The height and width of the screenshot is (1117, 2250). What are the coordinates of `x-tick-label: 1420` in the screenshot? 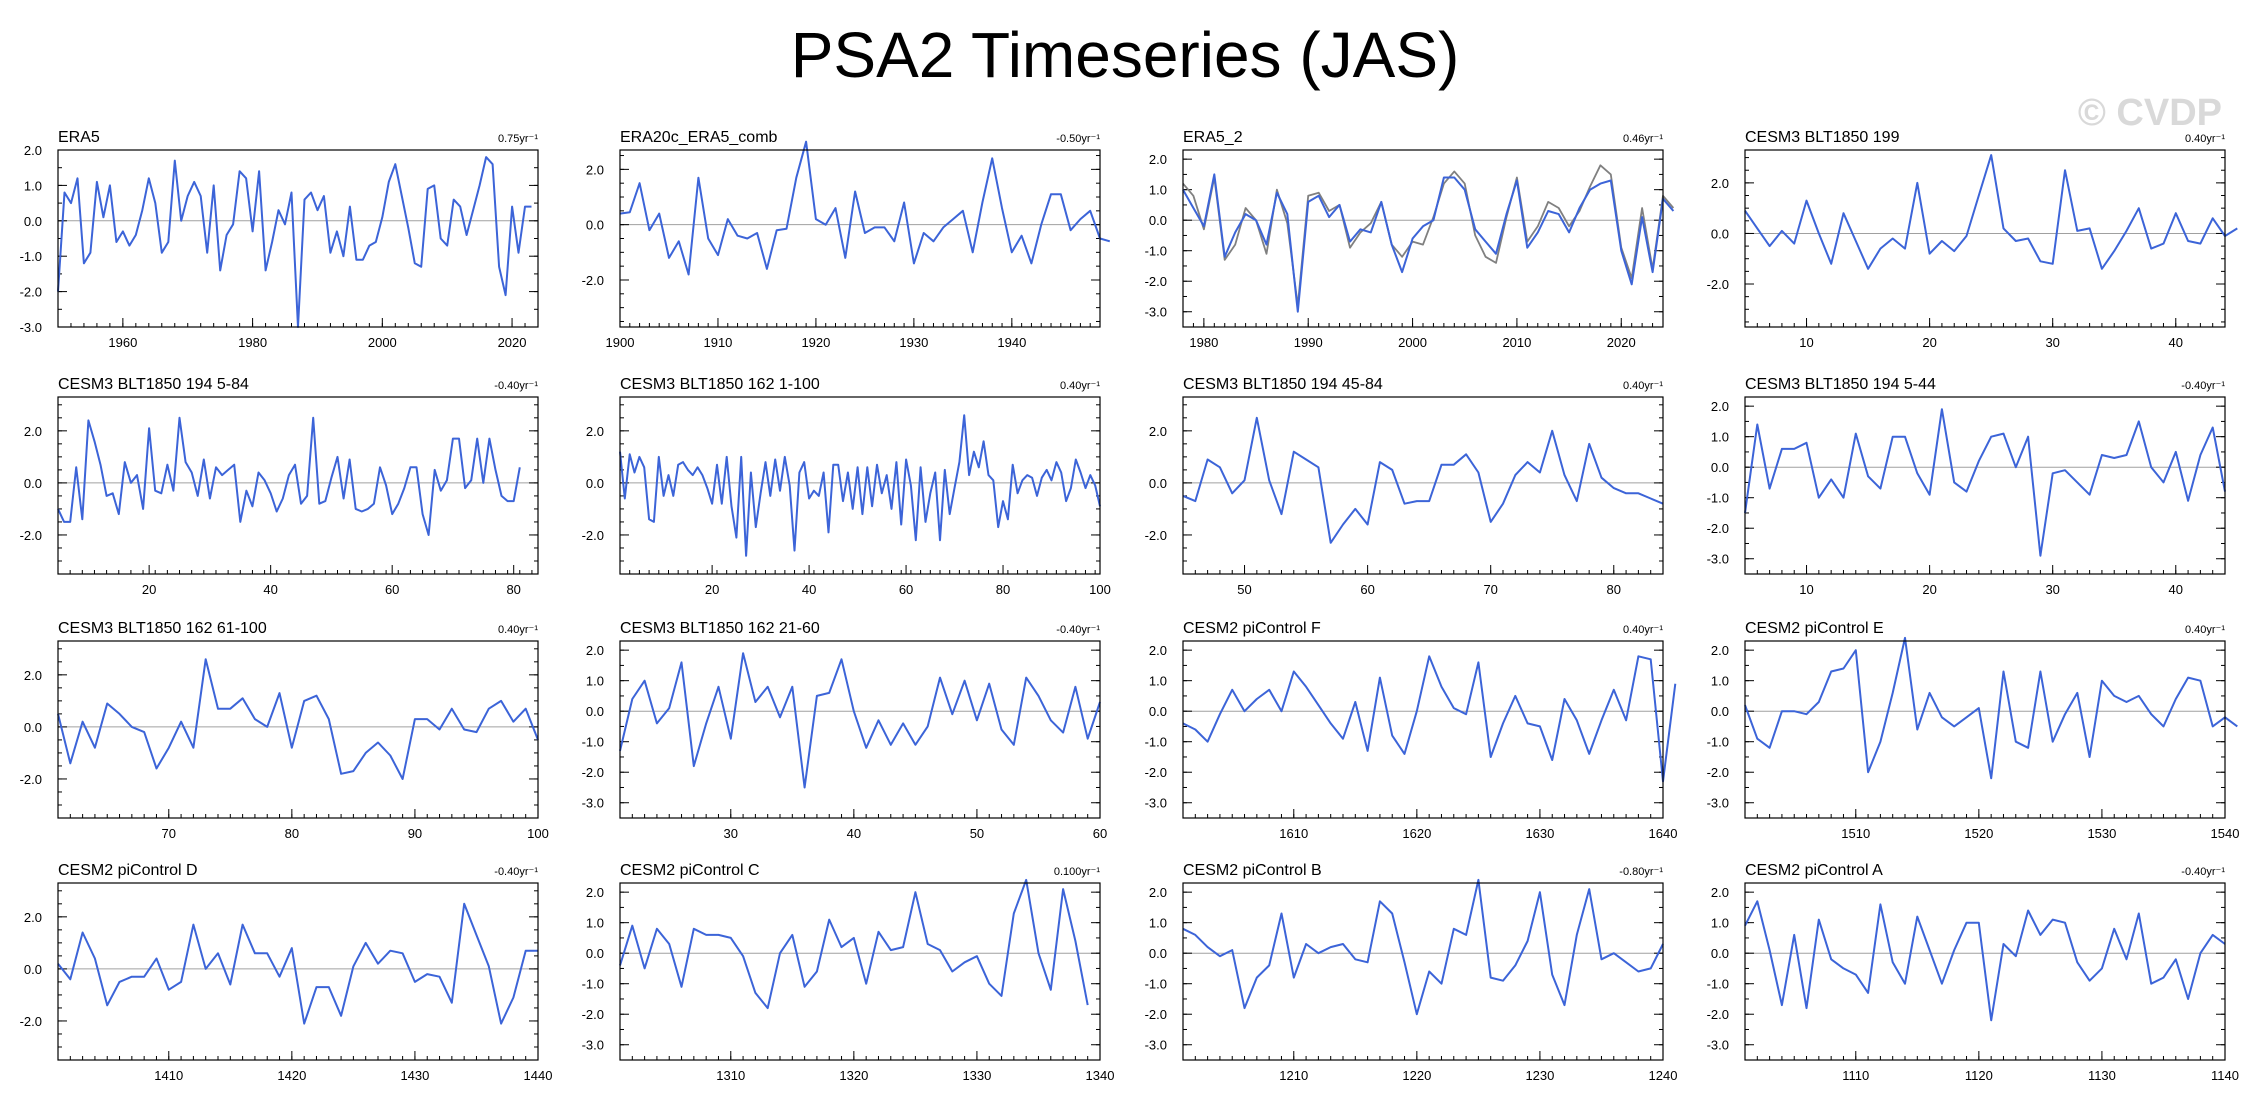 It's located at (291, 1075).